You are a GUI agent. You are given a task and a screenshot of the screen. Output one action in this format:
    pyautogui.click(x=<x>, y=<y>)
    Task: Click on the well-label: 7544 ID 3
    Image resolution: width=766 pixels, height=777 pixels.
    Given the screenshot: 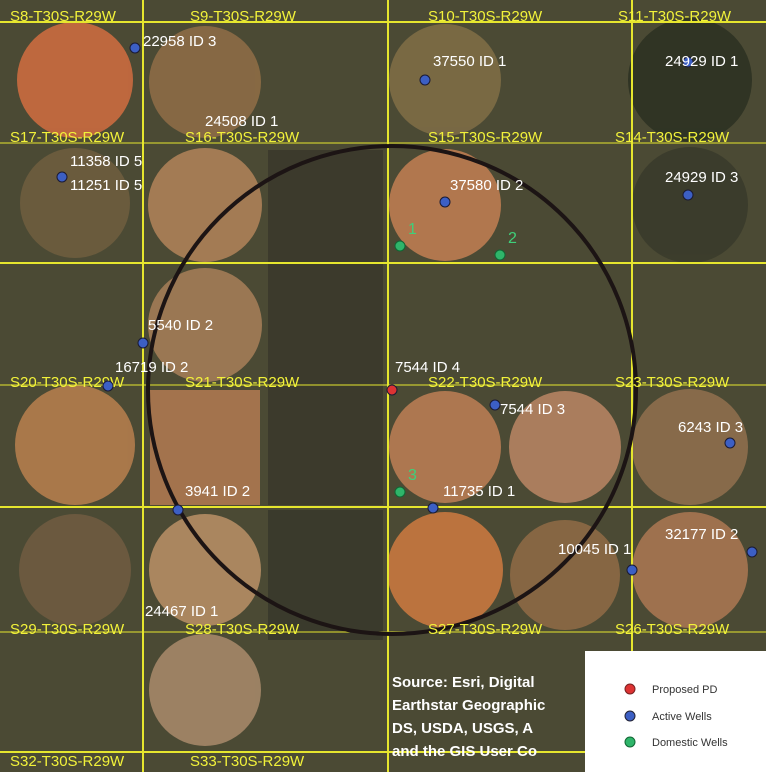 What is the action you would take?
    pyautogui.click(x=532, y=409)
    